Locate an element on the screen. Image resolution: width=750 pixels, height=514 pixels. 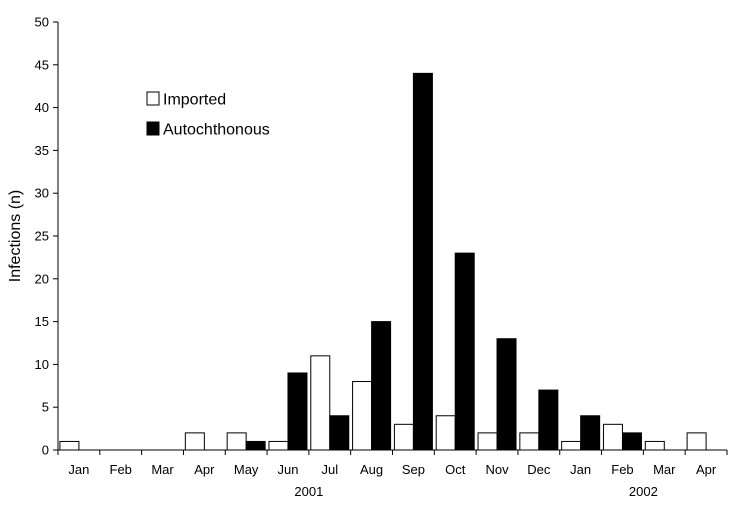
x-tick-label: Nov is located at coordinates (497, 469).